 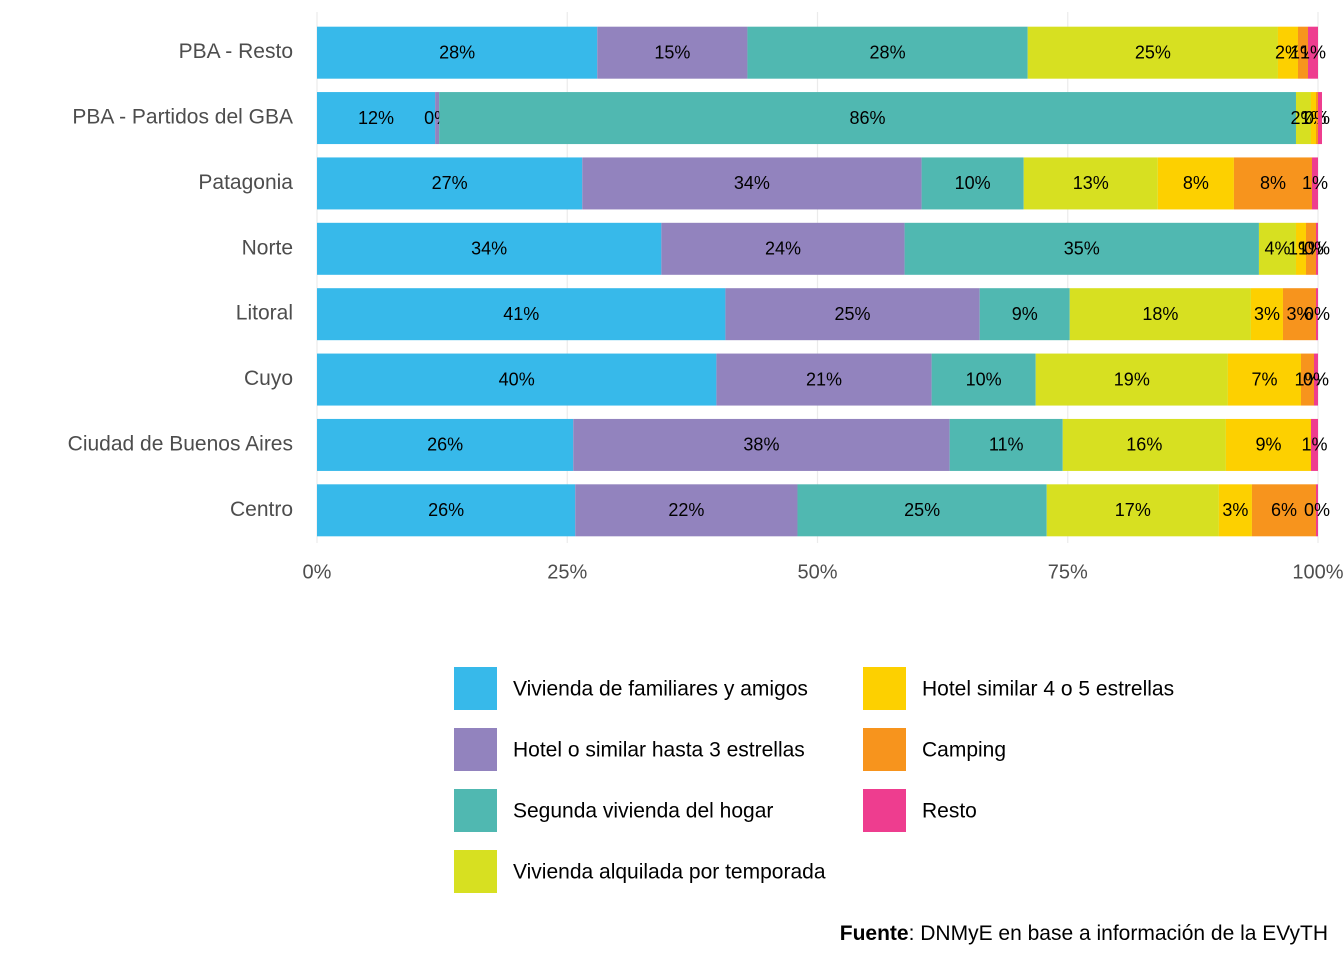 I want to click on data-label: 17%, so click(x=1133, y=510).